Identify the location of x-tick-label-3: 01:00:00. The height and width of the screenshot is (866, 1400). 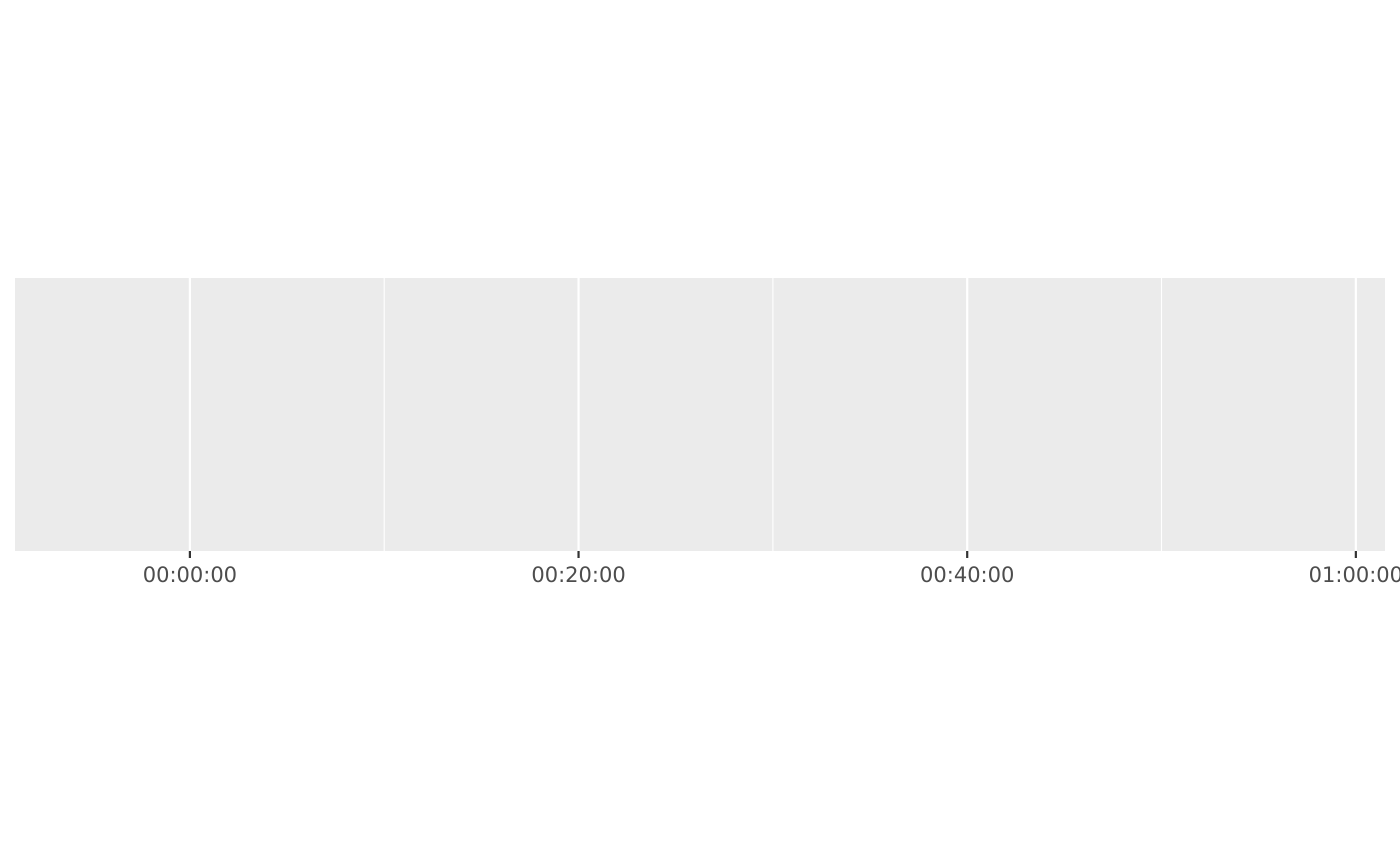
(1354, 575).